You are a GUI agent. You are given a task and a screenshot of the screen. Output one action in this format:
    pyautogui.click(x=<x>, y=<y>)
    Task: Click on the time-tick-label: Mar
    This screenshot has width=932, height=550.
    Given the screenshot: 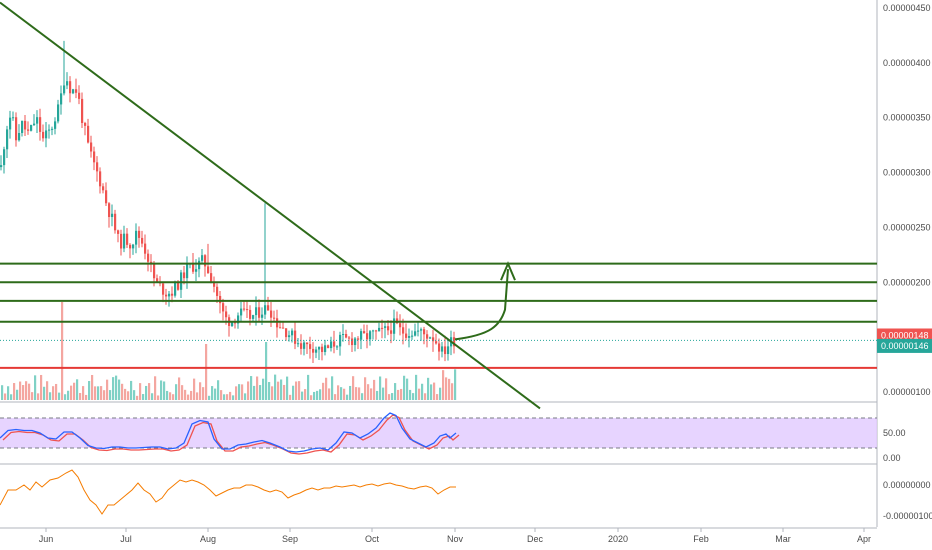 What is the action you would take?
    pyautogui.click(x=783, y=539)
    